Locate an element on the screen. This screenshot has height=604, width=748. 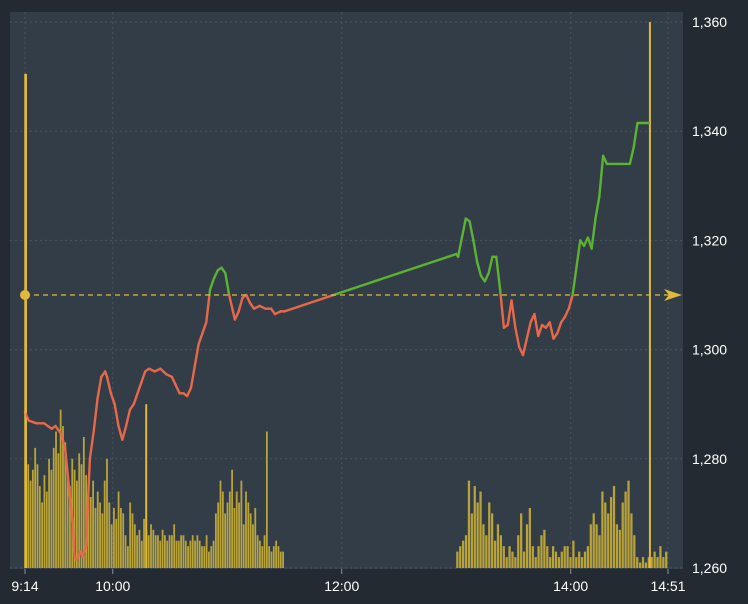
x-axis-ticks: 9:14 10:00 12:00 14:00 14:51 is located at coordinates (348, 581).